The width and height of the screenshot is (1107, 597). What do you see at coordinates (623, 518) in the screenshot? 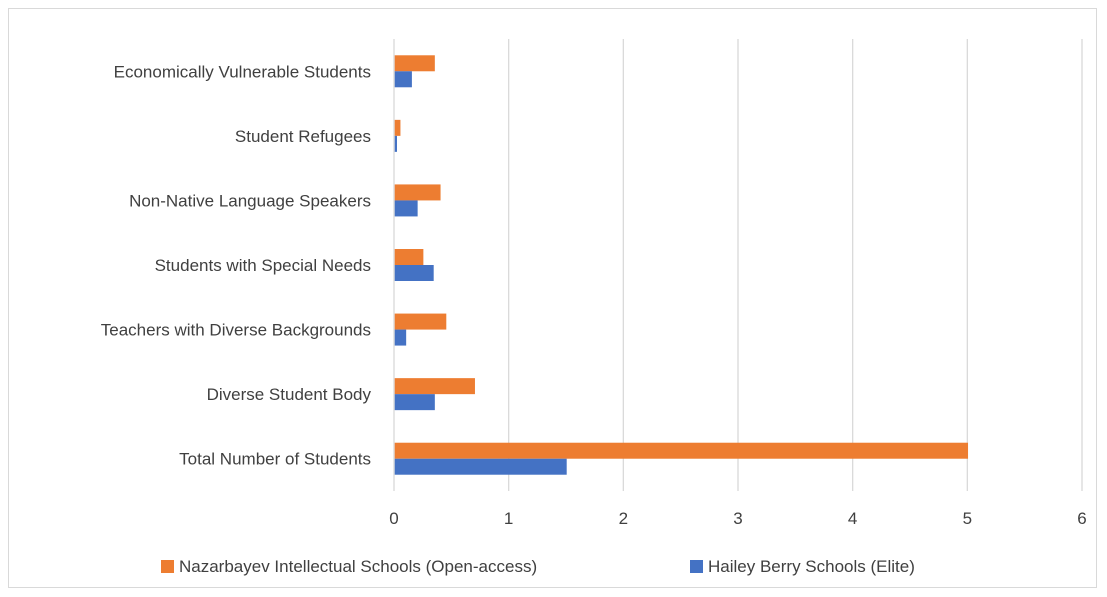
I see `x-tick-label: 2` at bounding box center [623, 518].